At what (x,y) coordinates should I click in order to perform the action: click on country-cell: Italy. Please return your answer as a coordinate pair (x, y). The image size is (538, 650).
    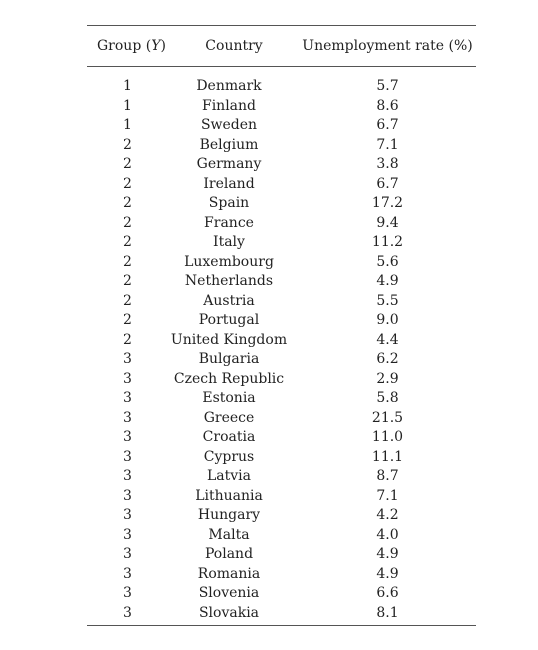
    Looking at the image, I should click on (229, 242).